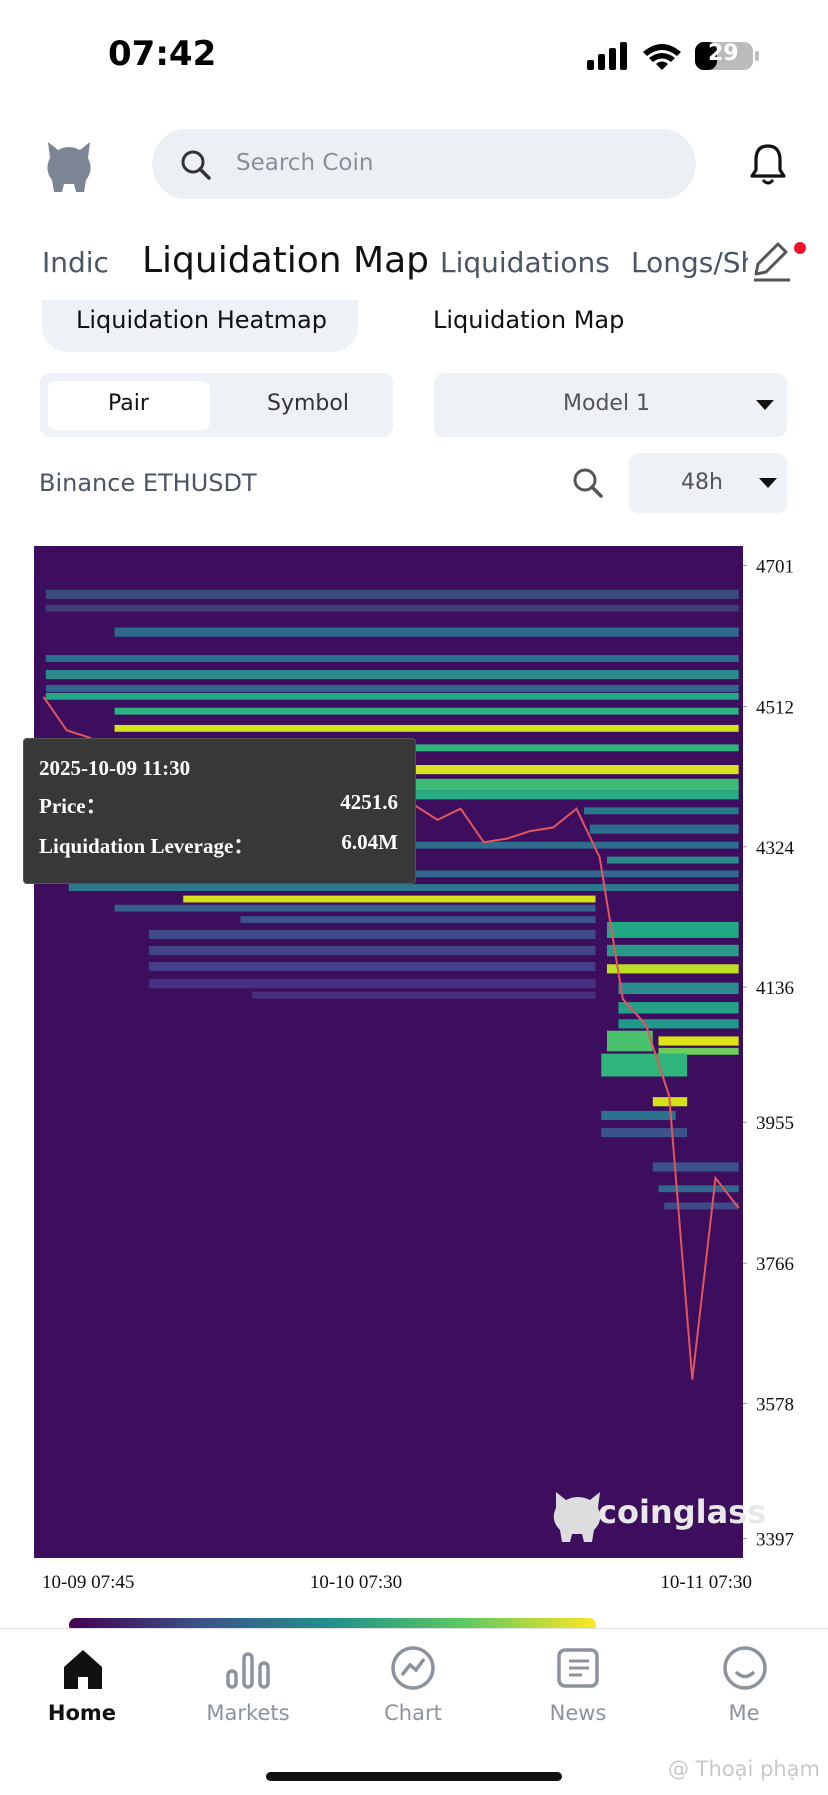 This screenshot has width=828, height=1795. Describe the element at coordinates (744, 1713) in the screenshot. I see `nav-label: Me` at that location.